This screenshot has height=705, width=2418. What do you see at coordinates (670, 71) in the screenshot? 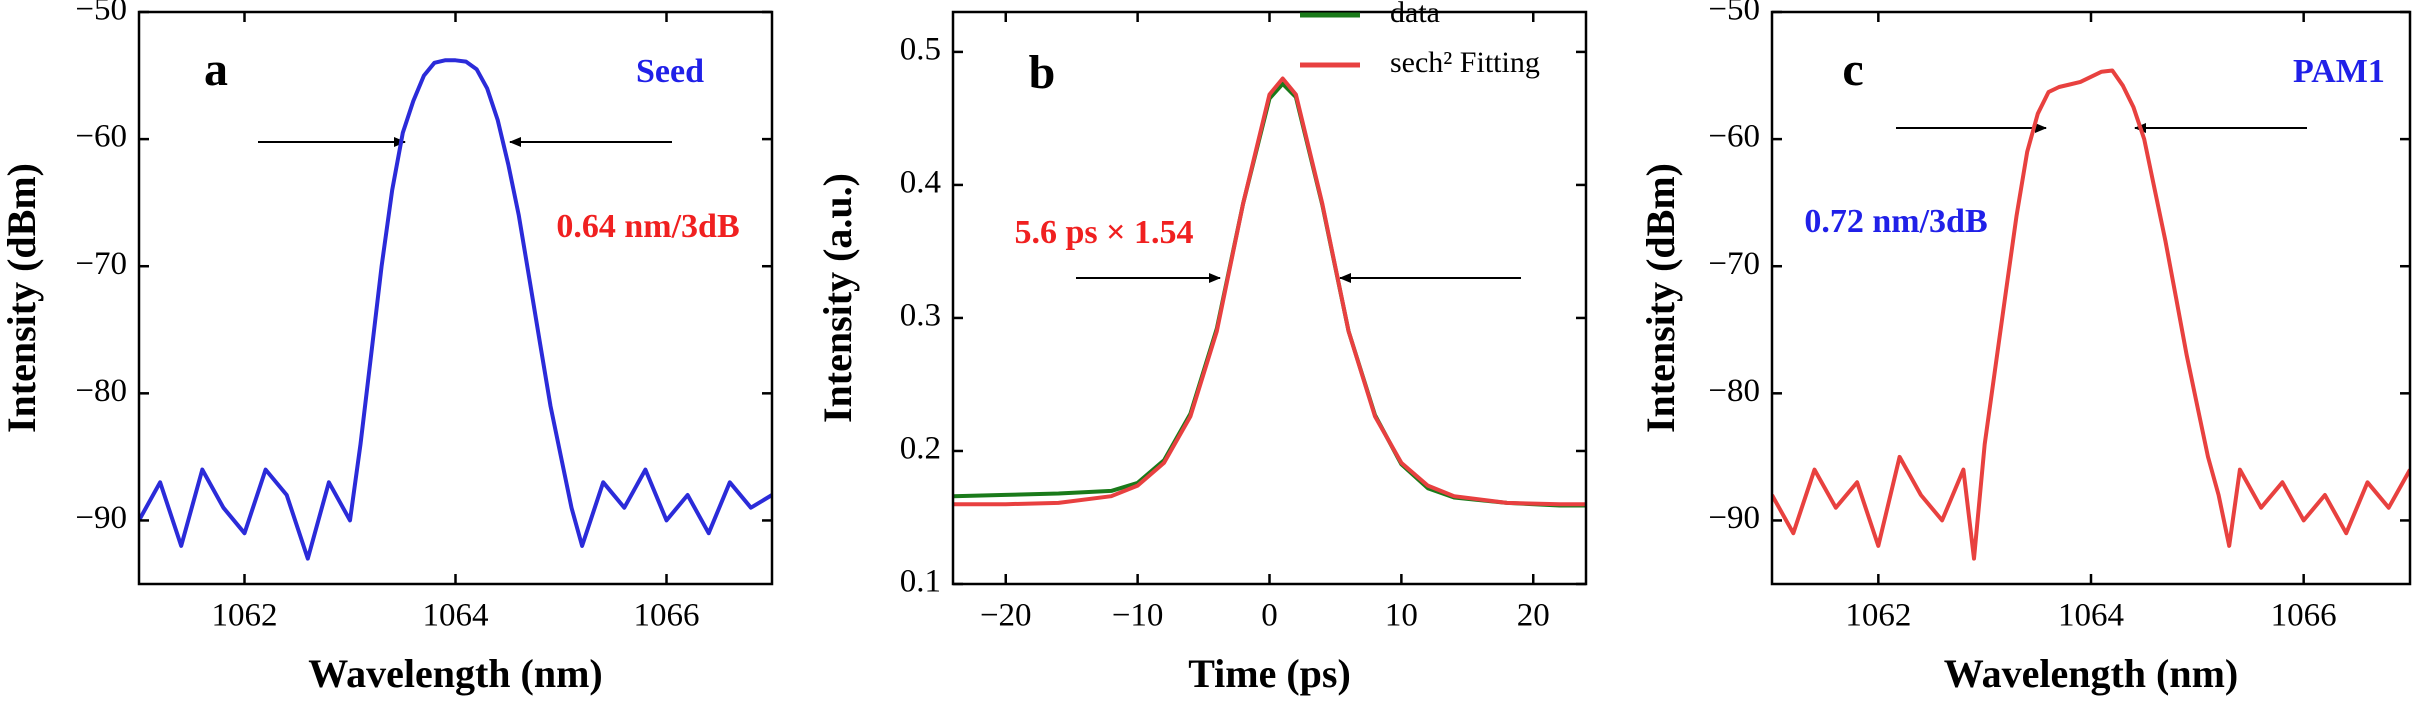
I see `annotation: Seed` at bounding box center [670, 71].